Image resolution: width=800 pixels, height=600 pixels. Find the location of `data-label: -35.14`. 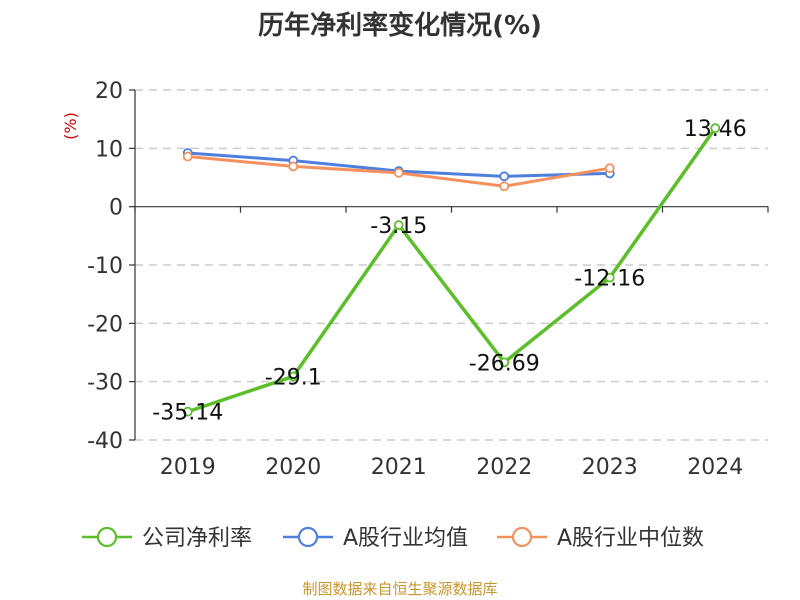

data-label: -35.14 is located at coordinates (187, 413).